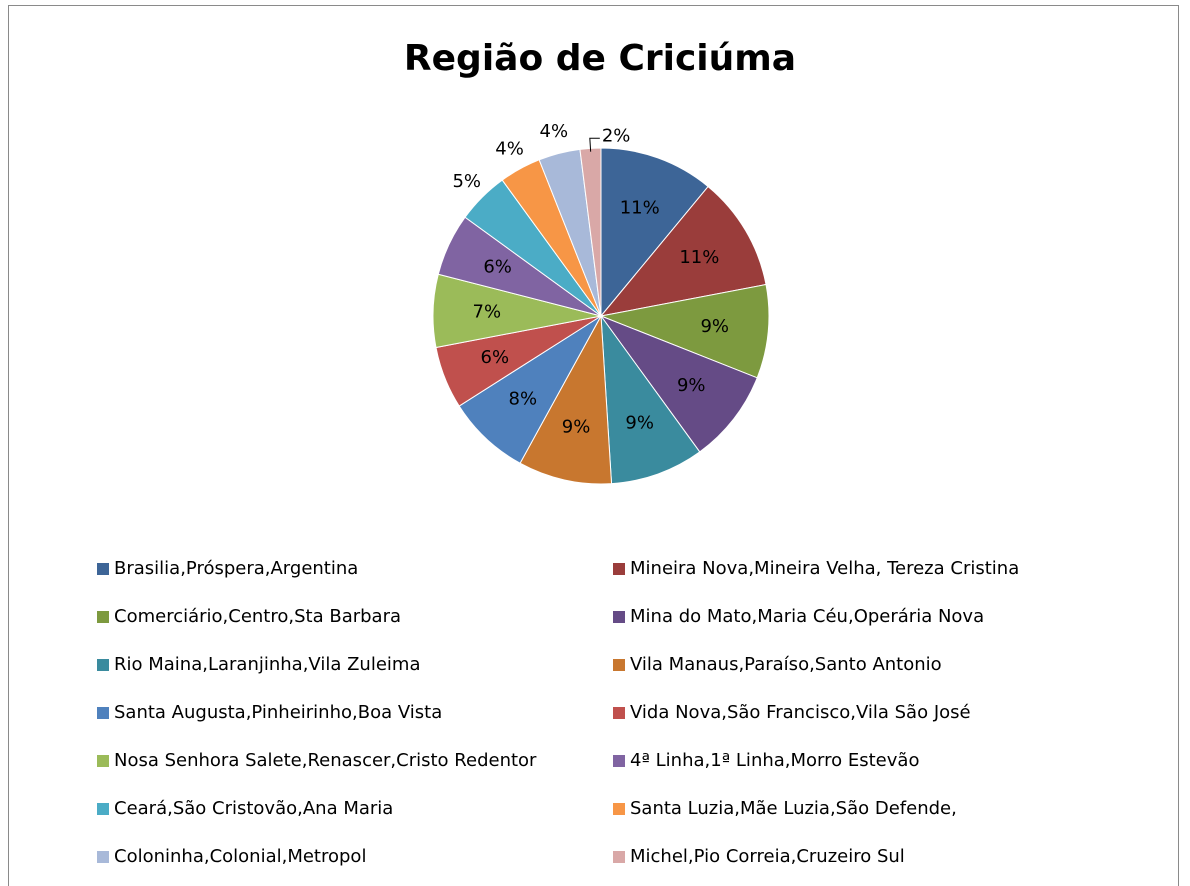 This screenshot has height=886, width=1190. Describe the element at coordinates (253, 808) in the screenshot. I see `legend-label: Ceará,São Cristovão,Ana Maria` at that location.